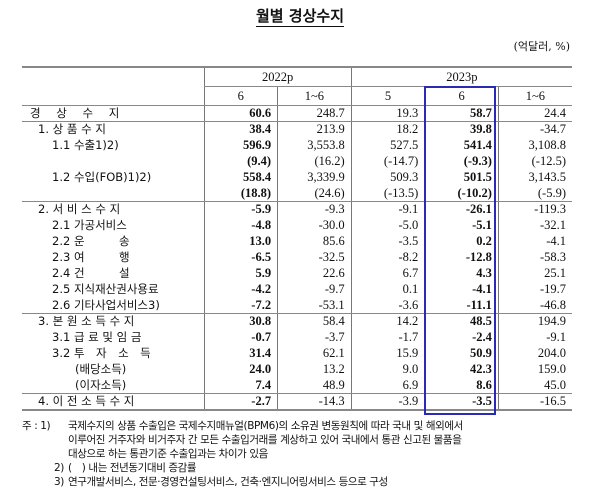  What do you see at coordinates (314, 225) in the screenshot?
I see `cell-value: -30.0` at bounding box center [314, 225].